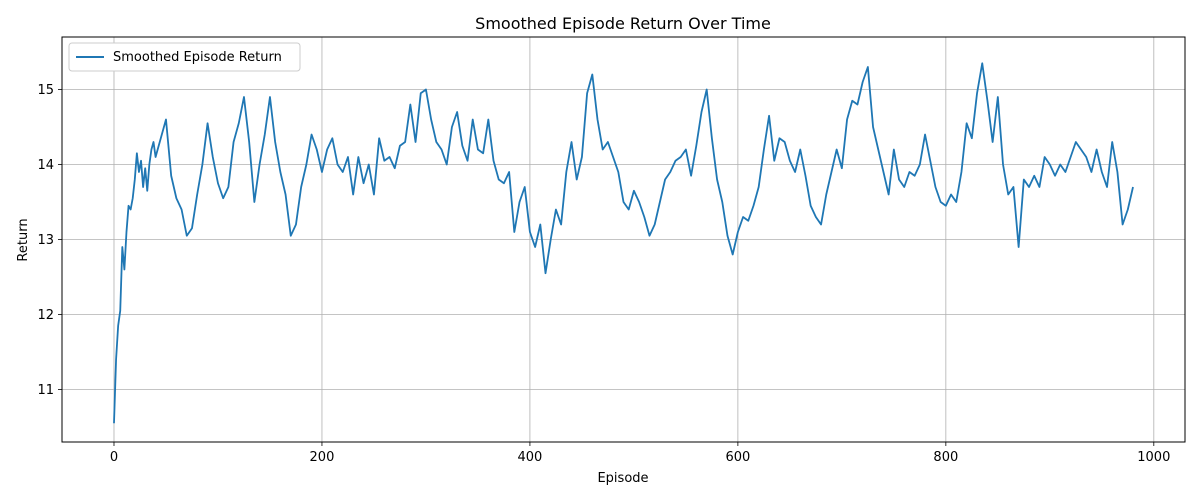 This screenshot has width=1200, height=500. What do you see at coordinates (1153, 457) in the screenshot?
I see `x-tick-label: 1000` at bounding box center [1153, 457].